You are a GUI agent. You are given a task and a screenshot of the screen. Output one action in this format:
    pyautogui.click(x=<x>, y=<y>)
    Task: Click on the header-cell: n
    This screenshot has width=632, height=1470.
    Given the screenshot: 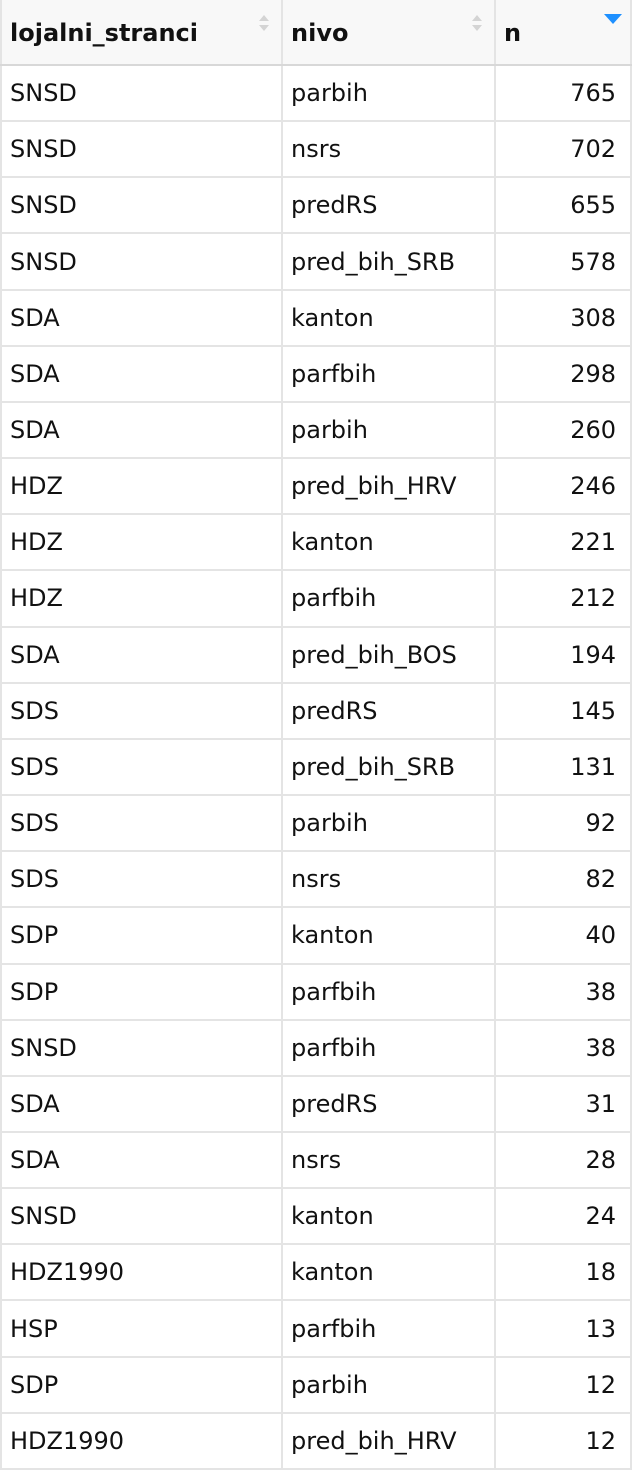 What is the action you would take?
    pyautogui.click(x=564, y=32)
    